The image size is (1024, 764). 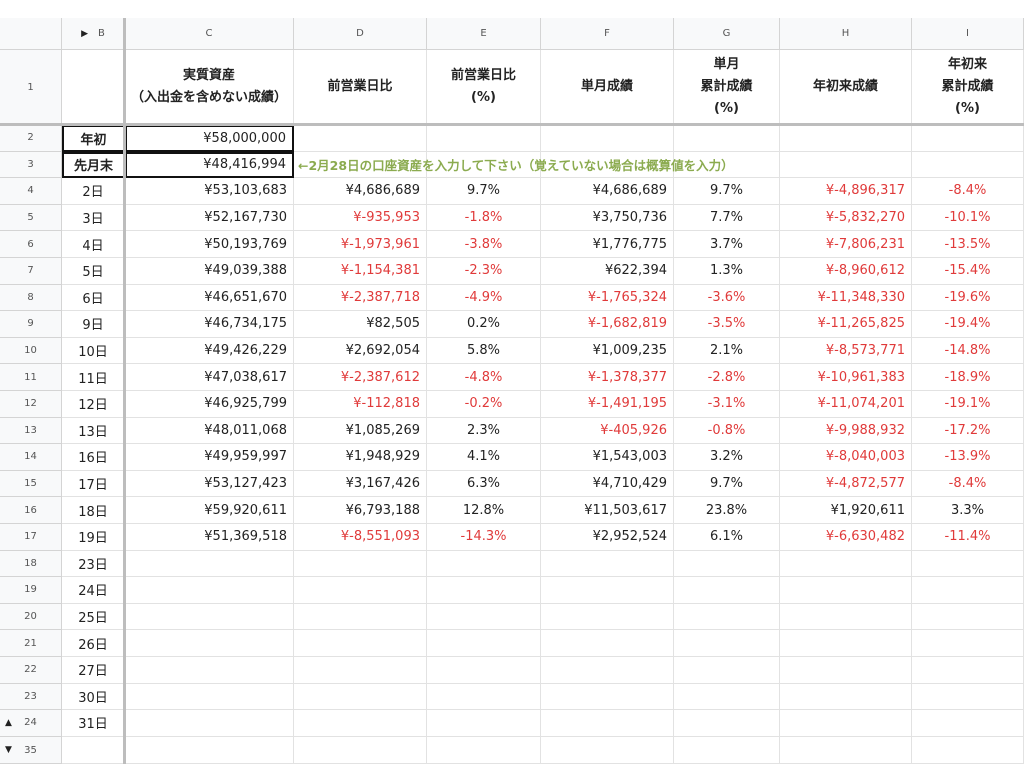 I want to click on value-cell: ¥-7,806,231, so click(x=846, y=244).